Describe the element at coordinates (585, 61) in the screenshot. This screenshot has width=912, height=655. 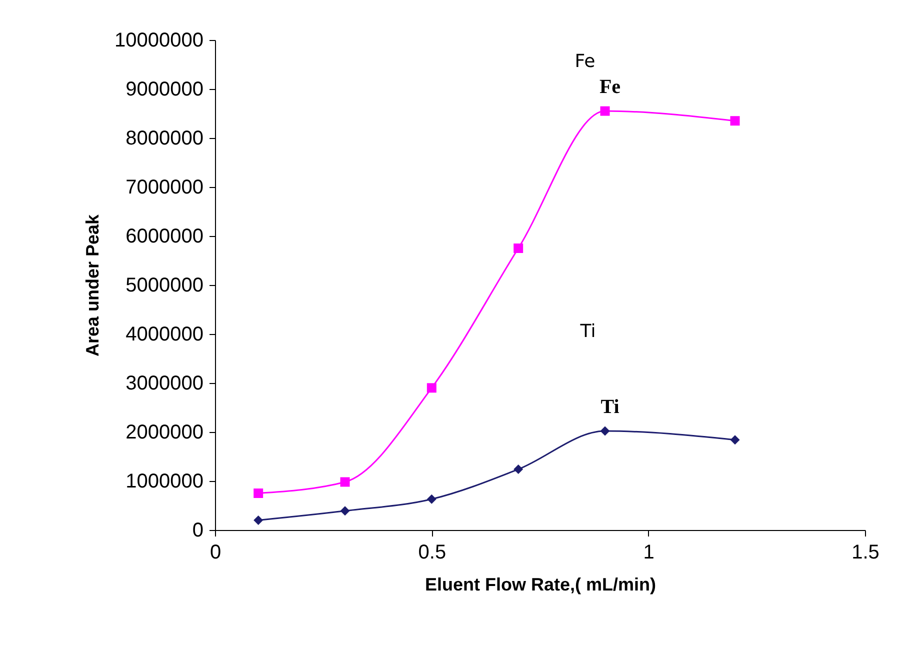
I see `annotation: Fe` at that location.